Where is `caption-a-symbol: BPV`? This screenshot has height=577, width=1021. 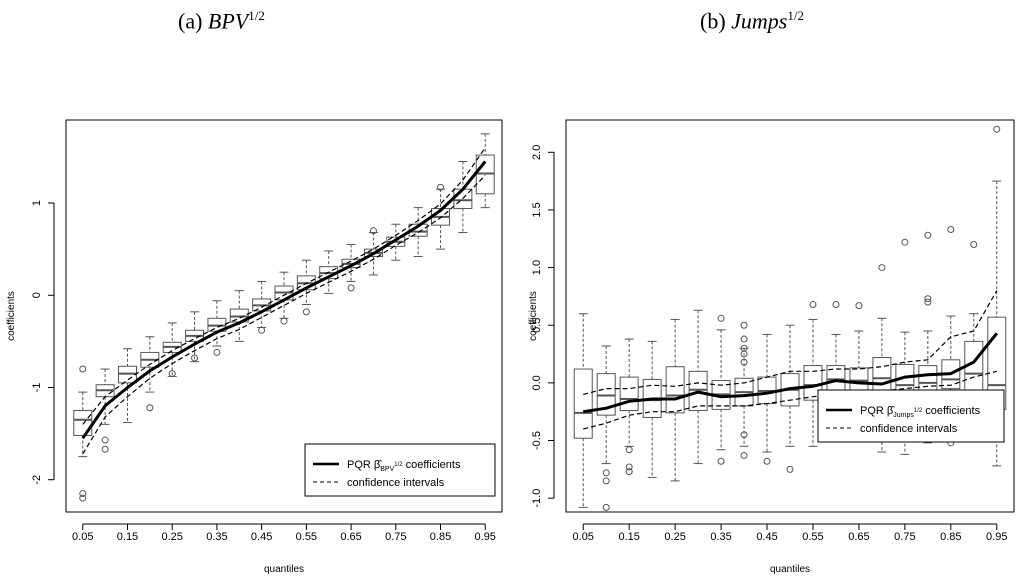
caption-a-symbol: BPV is located at coordinates (228, 21).